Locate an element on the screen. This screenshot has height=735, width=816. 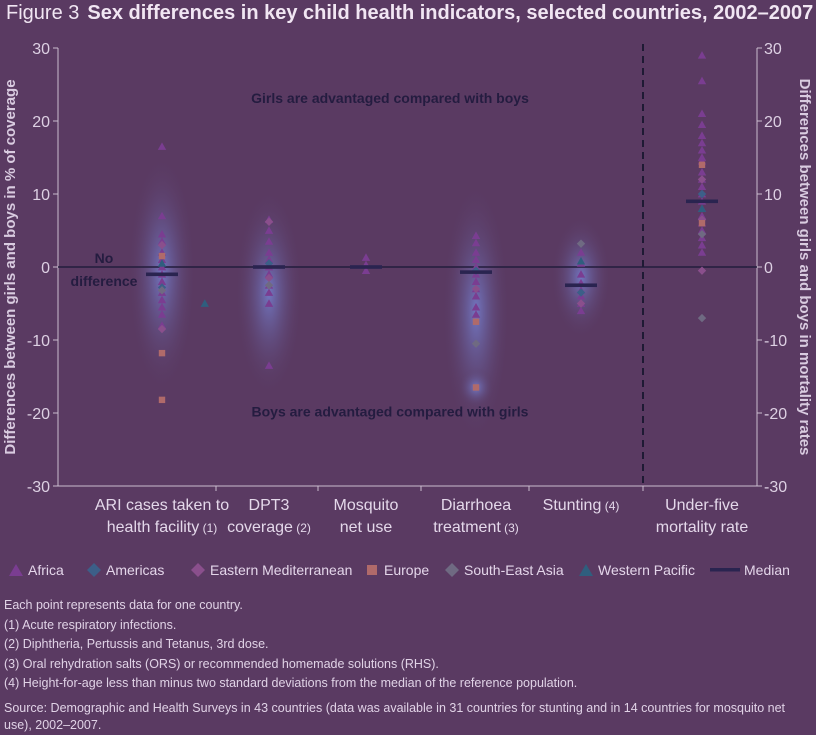
x-category-label: DPT3 is located at coordinates (269, 505).